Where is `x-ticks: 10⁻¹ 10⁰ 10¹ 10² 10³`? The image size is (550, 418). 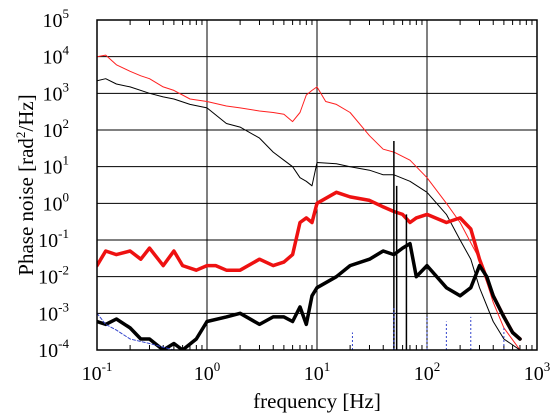
x-ticks: 10⁻¹ 10⁰ 10¹ 10² 10³ is located at coordinates (316, 372).